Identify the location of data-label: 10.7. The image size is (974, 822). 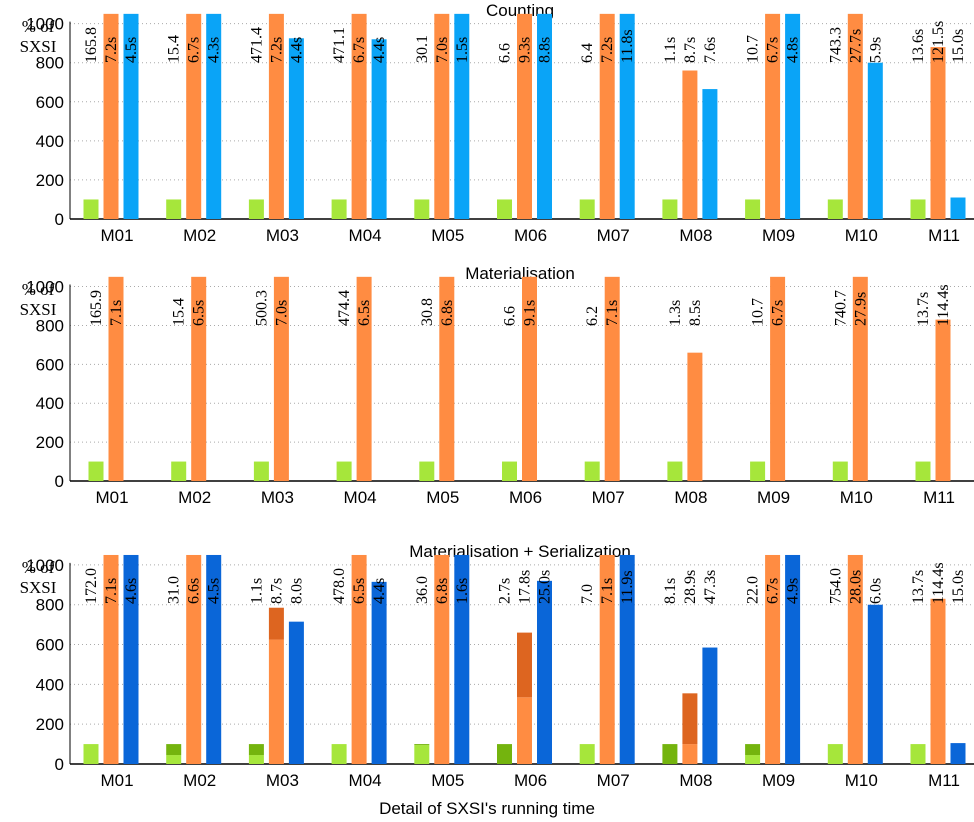
(758, 312).